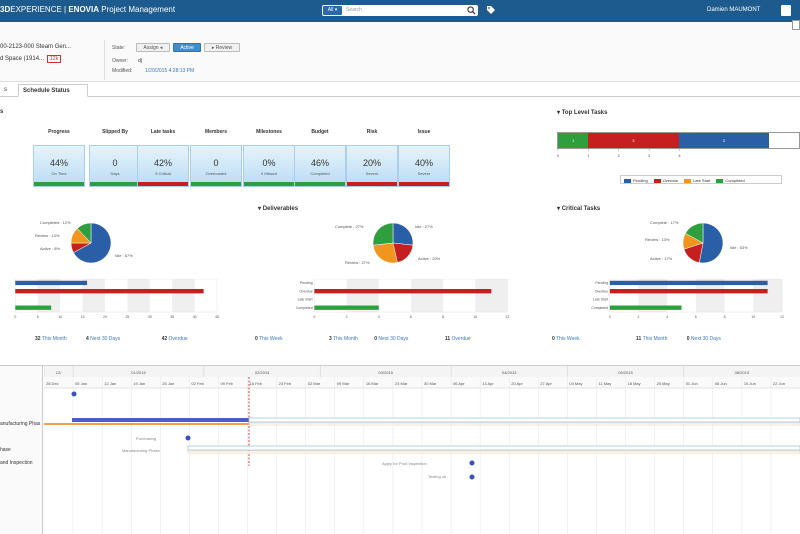  I want to click on gantt-task-name: hase, so click(5, 450).